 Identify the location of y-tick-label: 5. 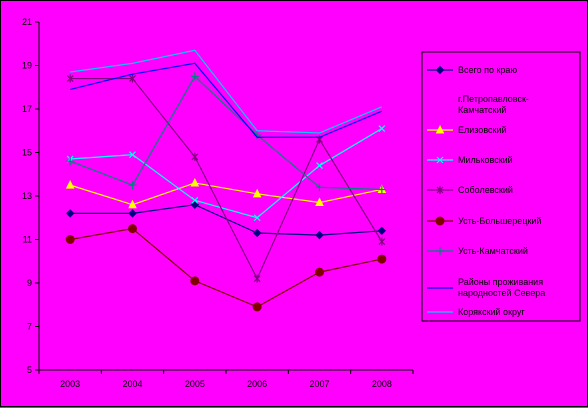
(29, 370).